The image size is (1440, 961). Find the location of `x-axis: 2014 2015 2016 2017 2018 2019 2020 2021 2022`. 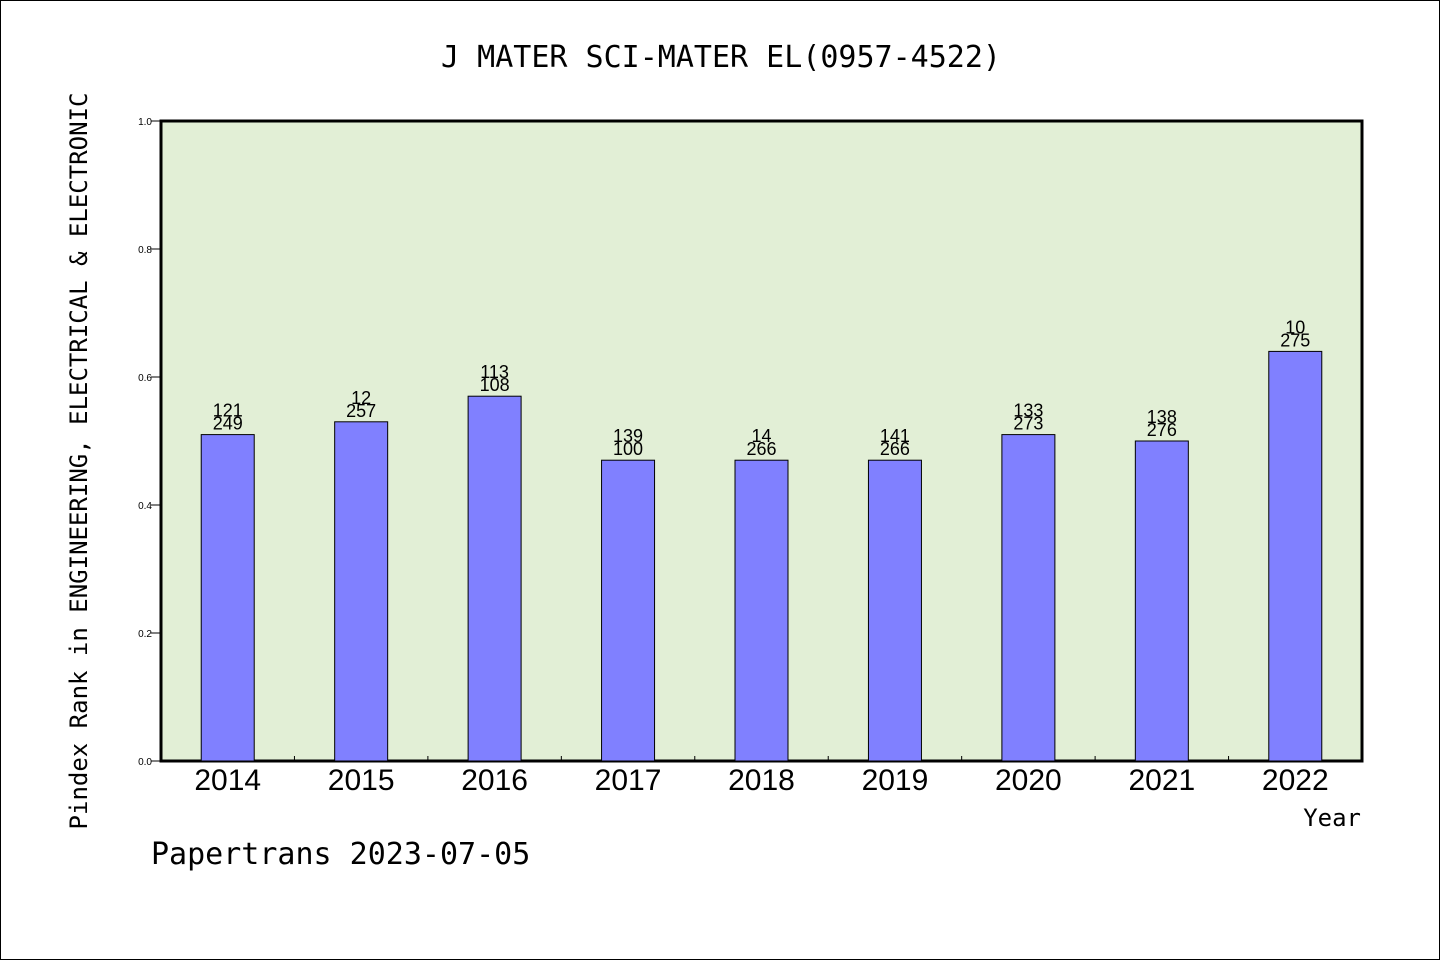

x-axis: 2014 2015 2016 2017 2018 2019 2020 2021 2022 is located at coordinates (761, 776).